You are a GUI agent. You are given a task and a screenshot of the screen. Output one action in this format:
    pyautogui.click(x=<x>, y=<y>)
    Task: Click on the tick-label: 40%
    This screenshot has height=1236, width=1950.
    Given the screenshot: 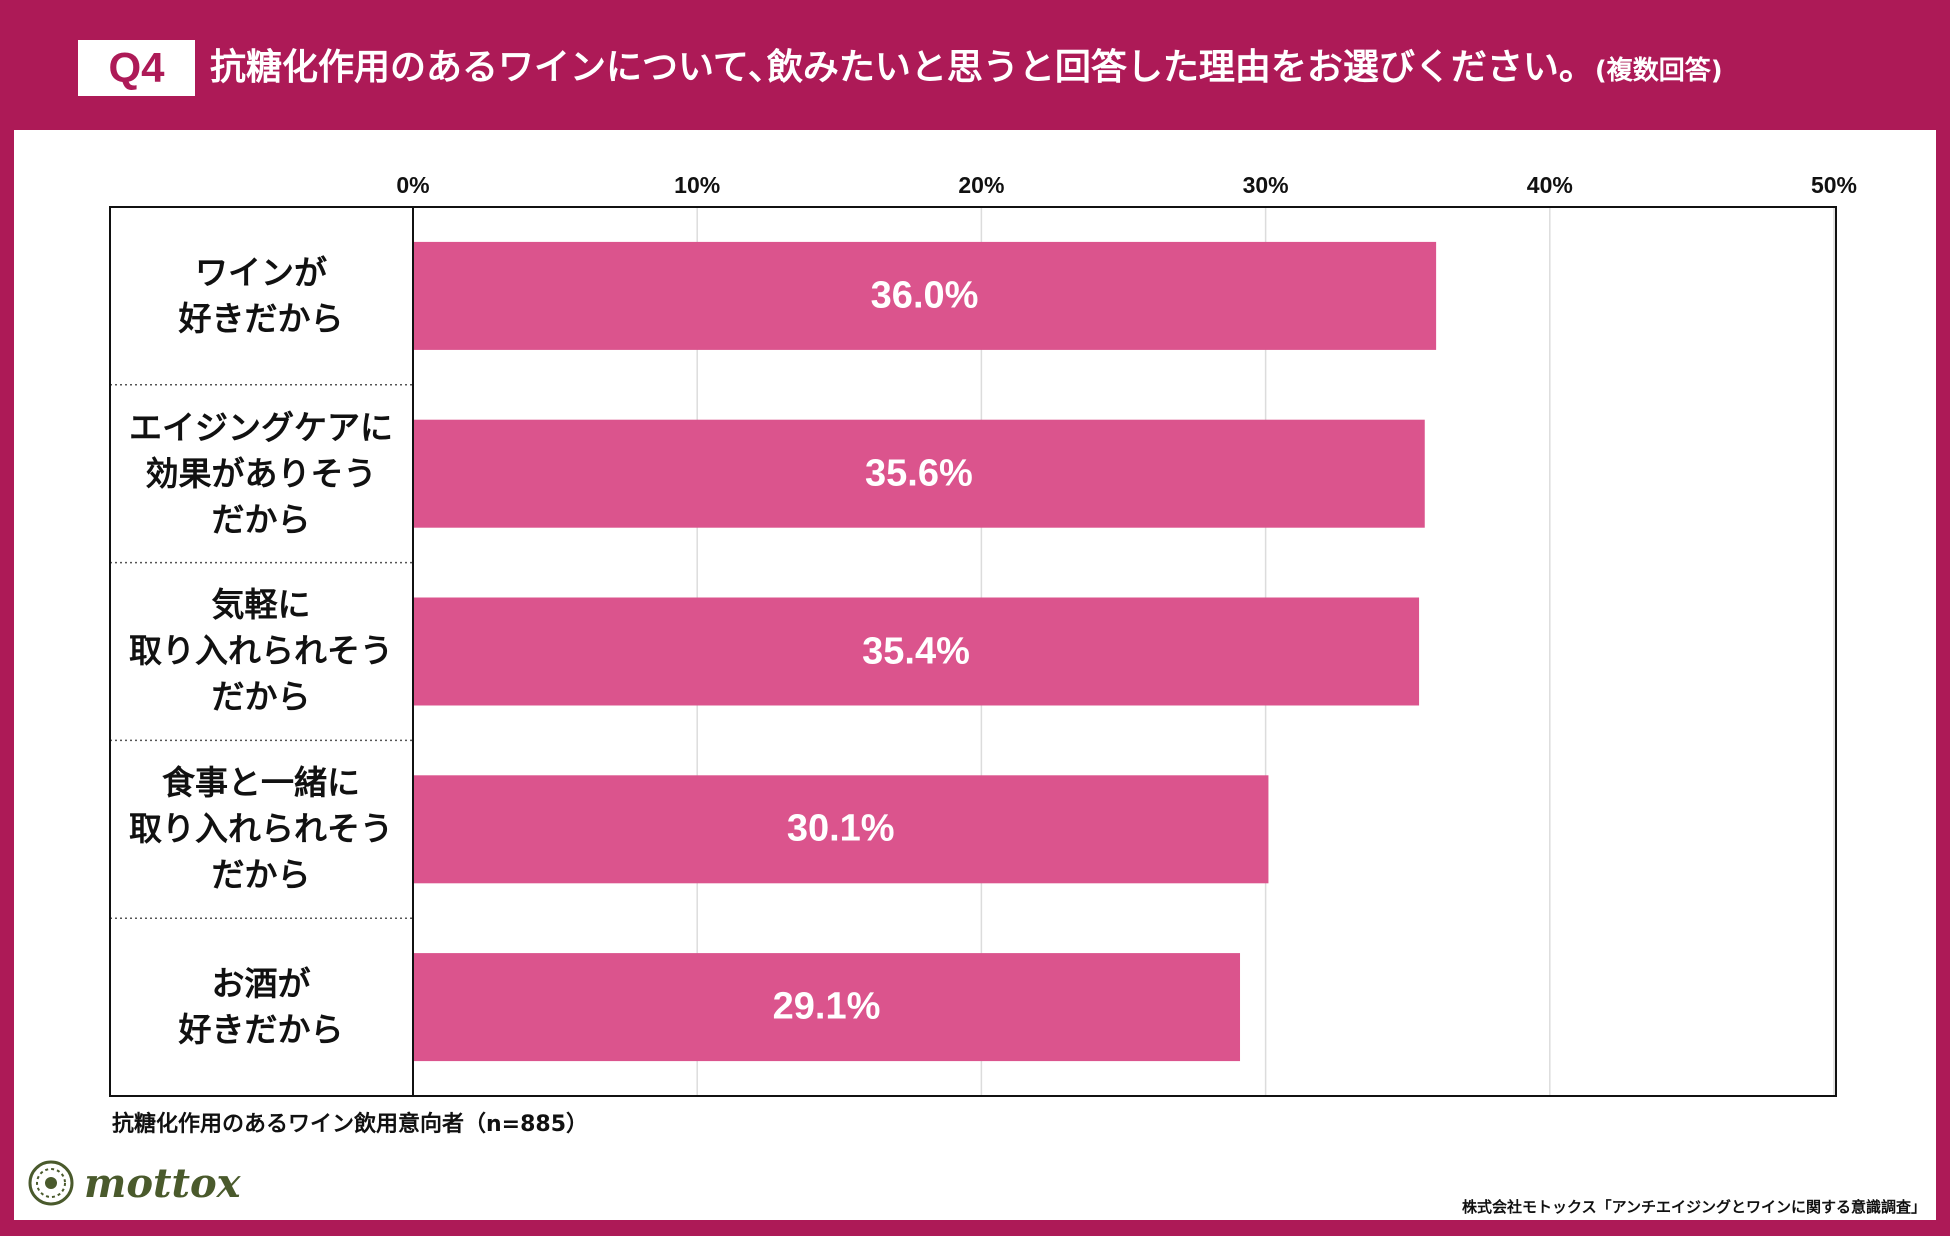 What is the action you would take?
    pyautogui.click(x=1549, y=185)
    